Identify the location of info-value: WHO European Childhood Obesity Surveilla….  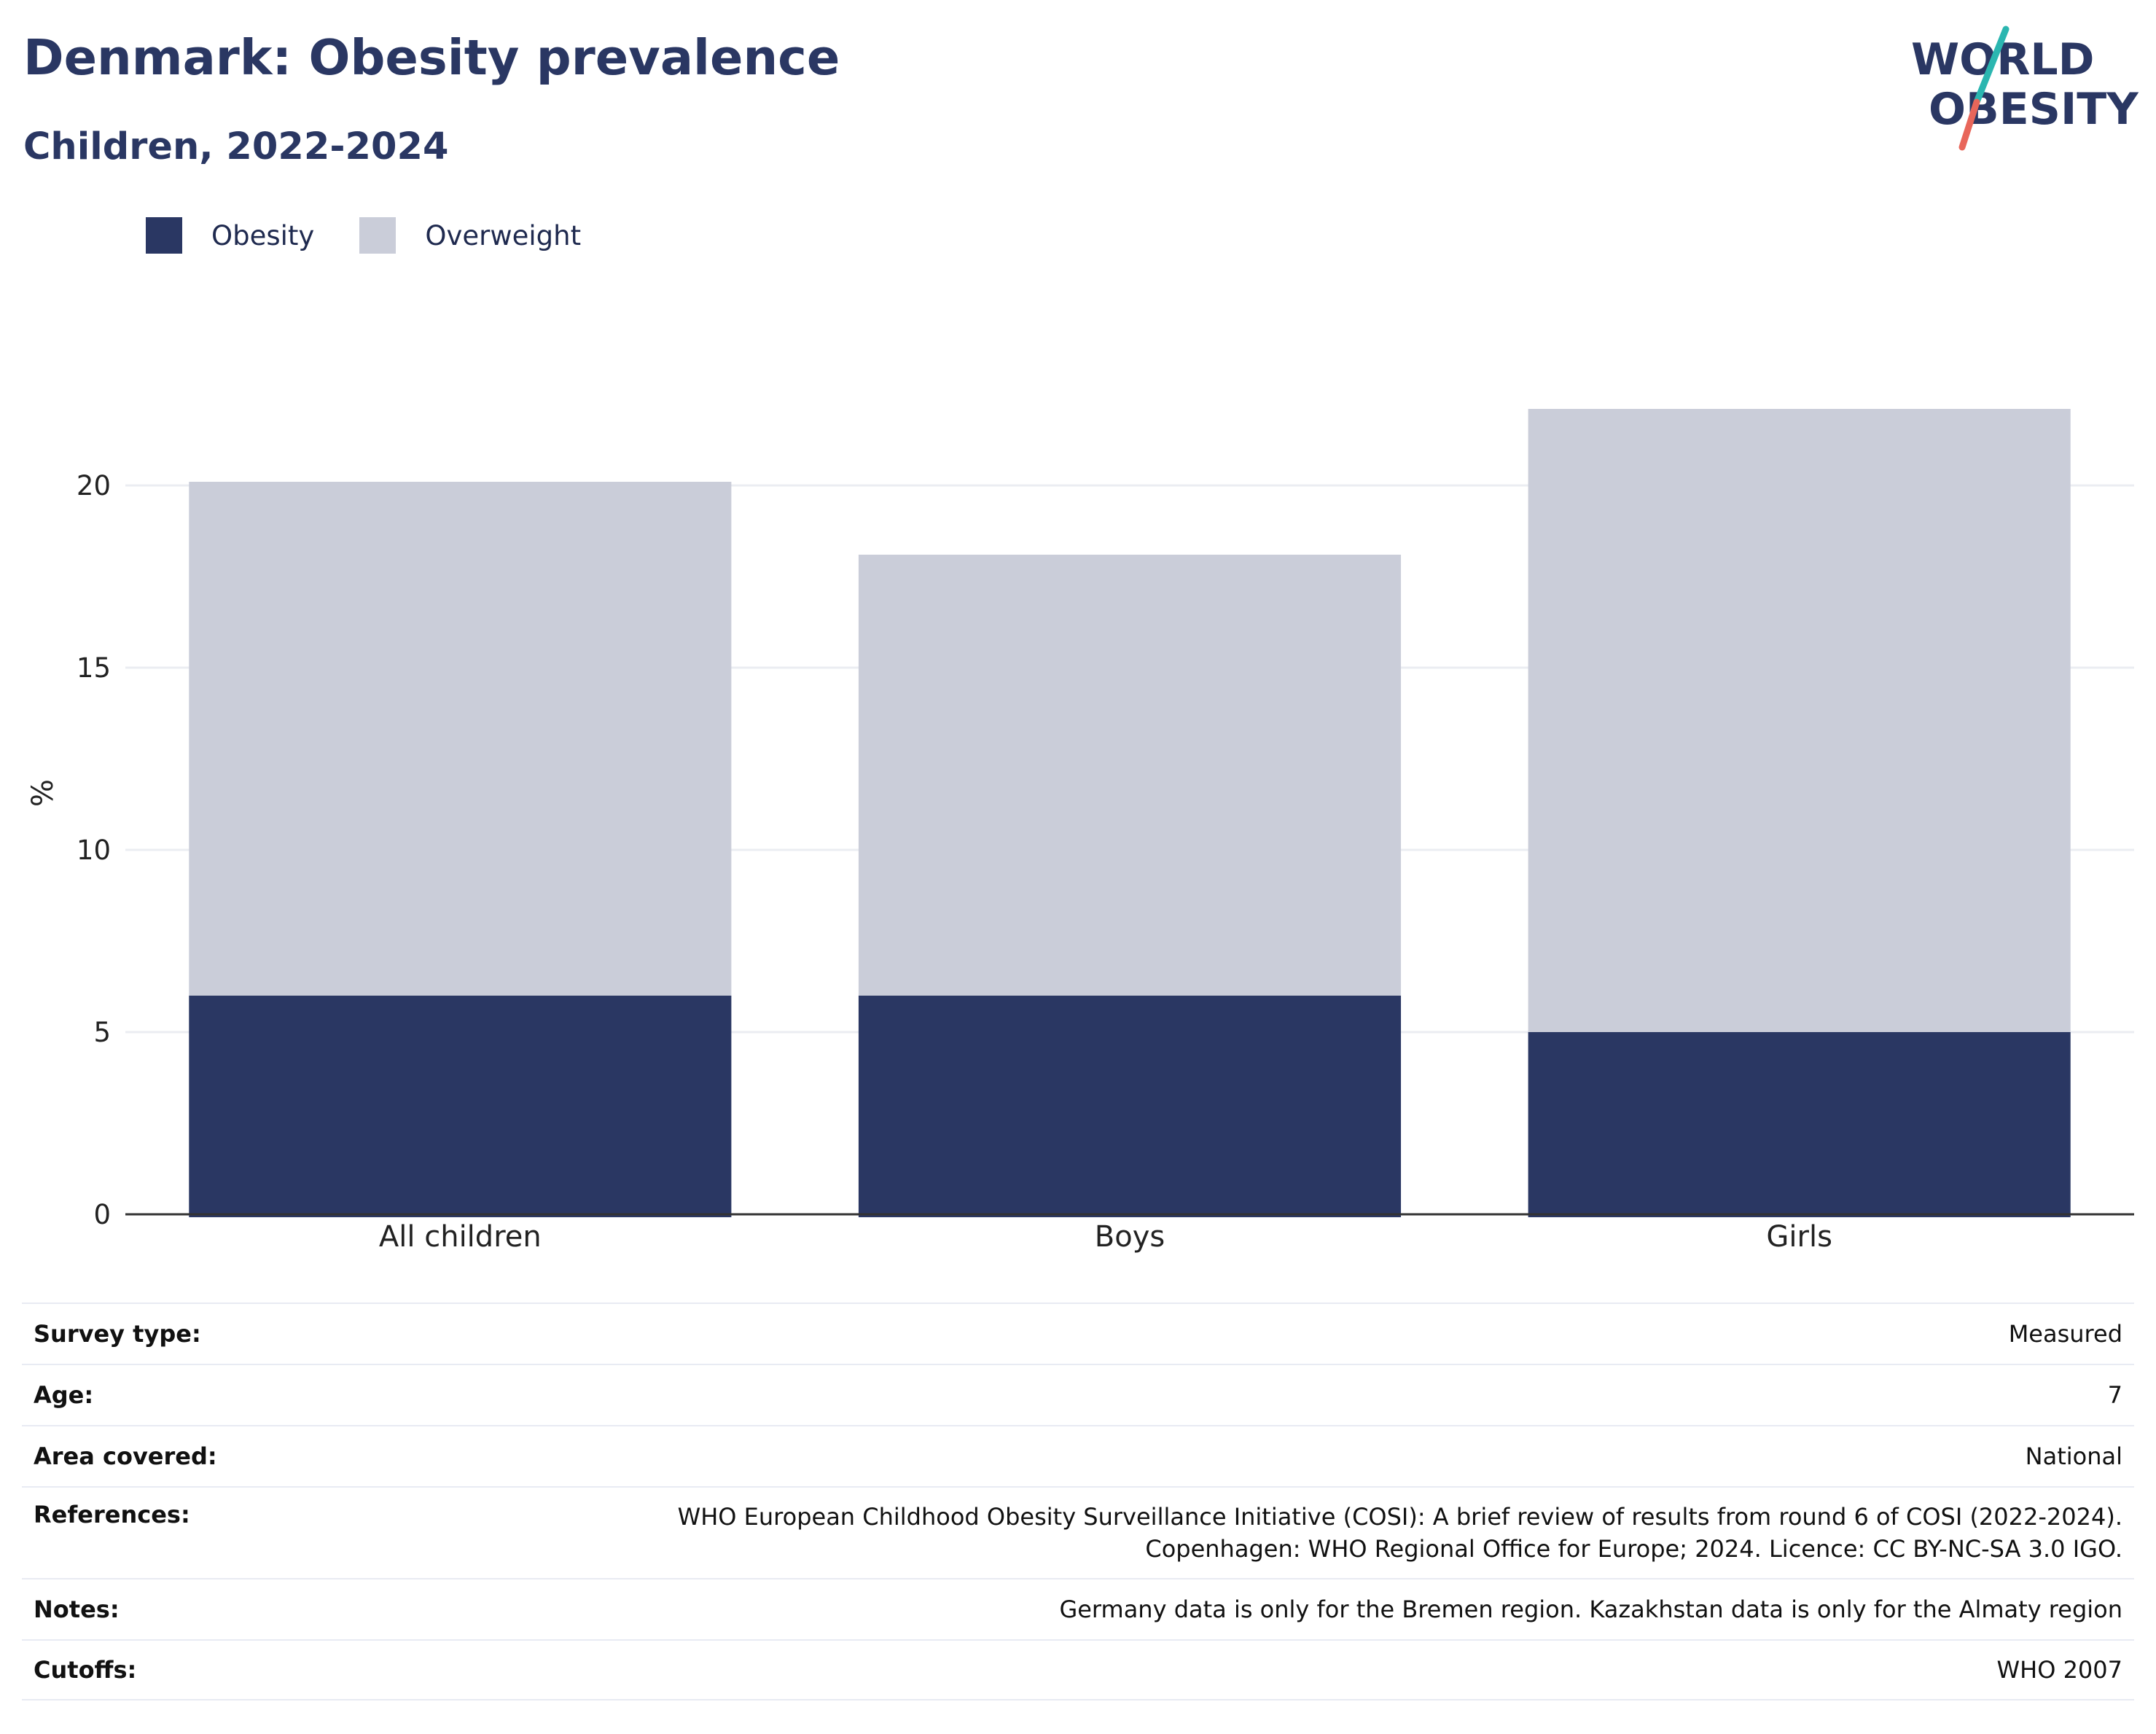
(1400, 1533).